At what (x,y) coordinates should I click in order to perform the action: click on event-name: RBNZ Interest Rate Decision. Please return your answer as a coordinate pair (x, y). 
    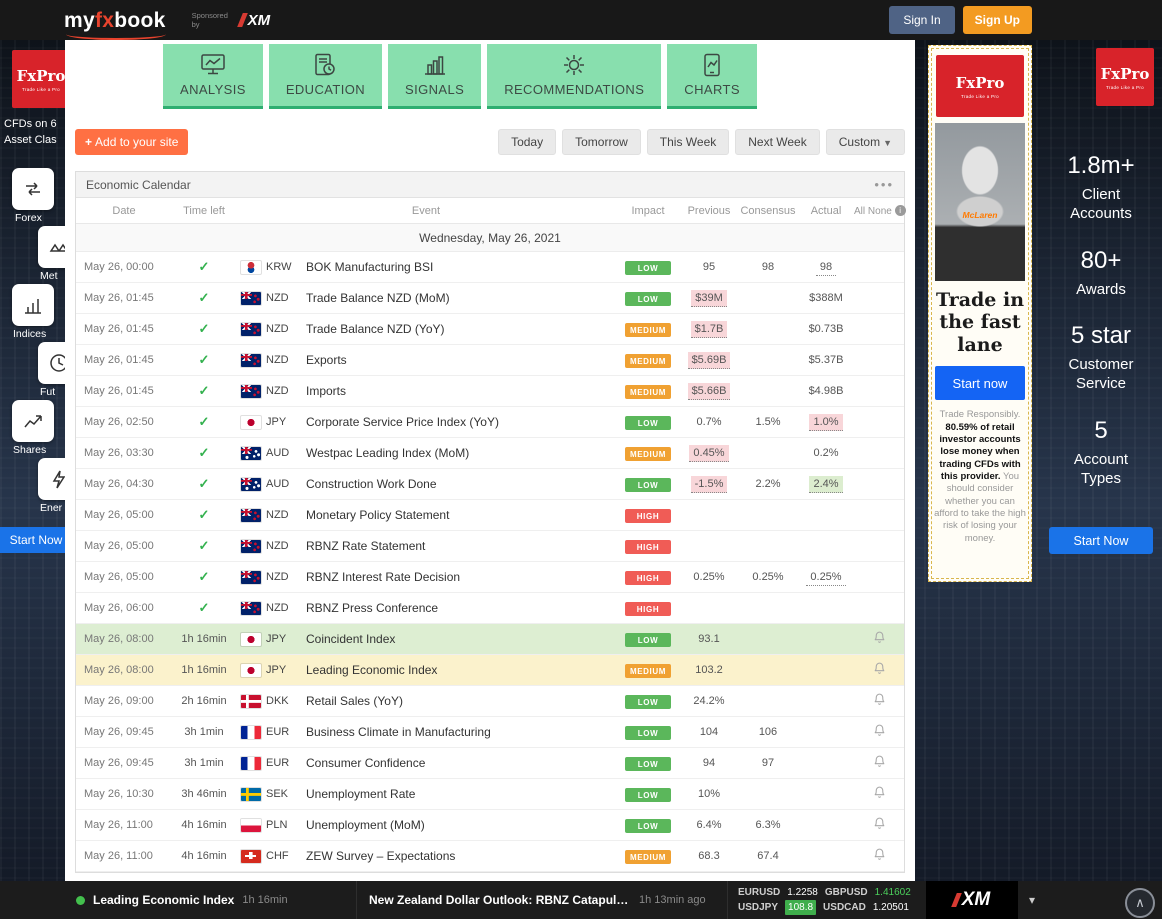
    Looking at the image, I should click on (383, 577).